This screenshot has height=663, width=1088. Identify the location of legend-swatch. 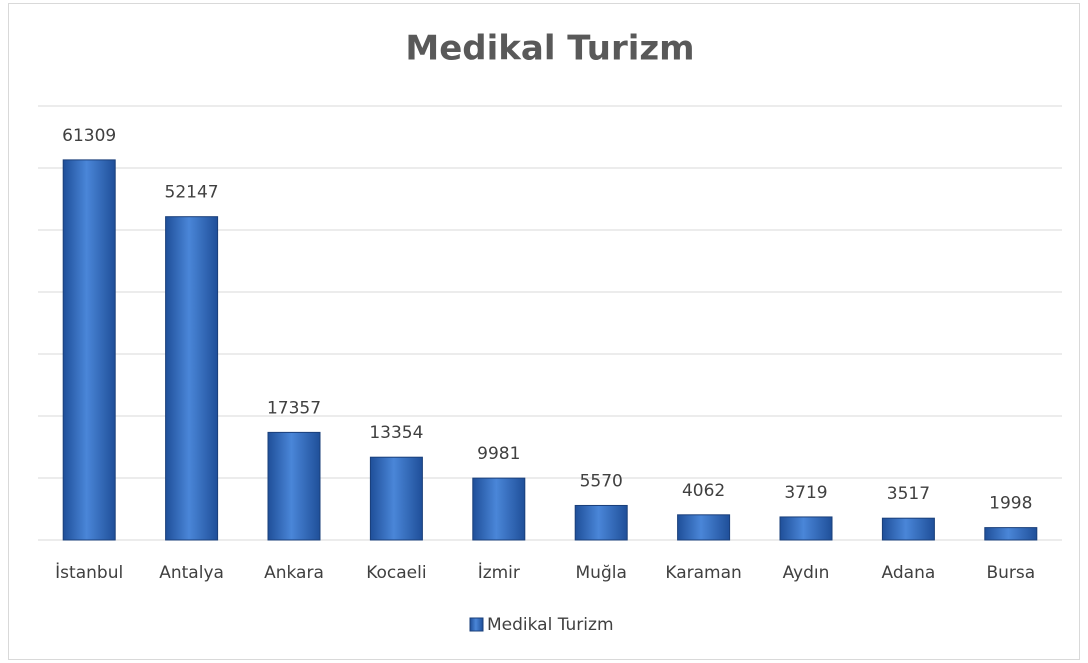
(476, 624).